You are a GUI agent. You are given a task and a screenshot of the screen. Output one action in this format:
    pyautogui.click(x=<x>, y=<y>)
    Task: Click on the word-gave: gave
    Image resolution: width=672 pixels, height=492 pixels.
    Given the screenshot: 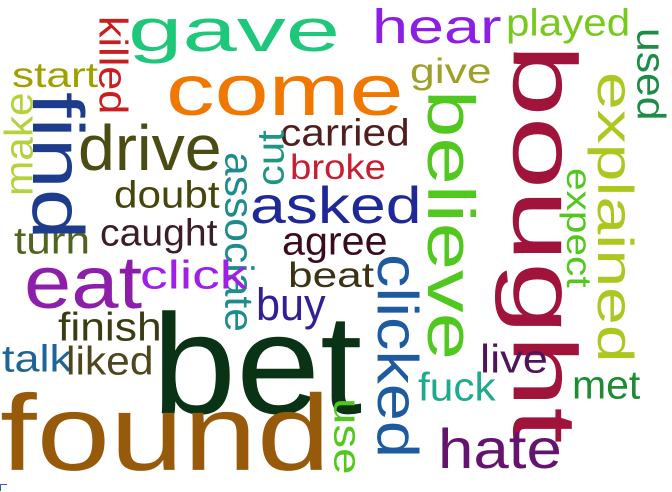 What is the action you would take?
    pyautogui.click(x=234, y=32)
    